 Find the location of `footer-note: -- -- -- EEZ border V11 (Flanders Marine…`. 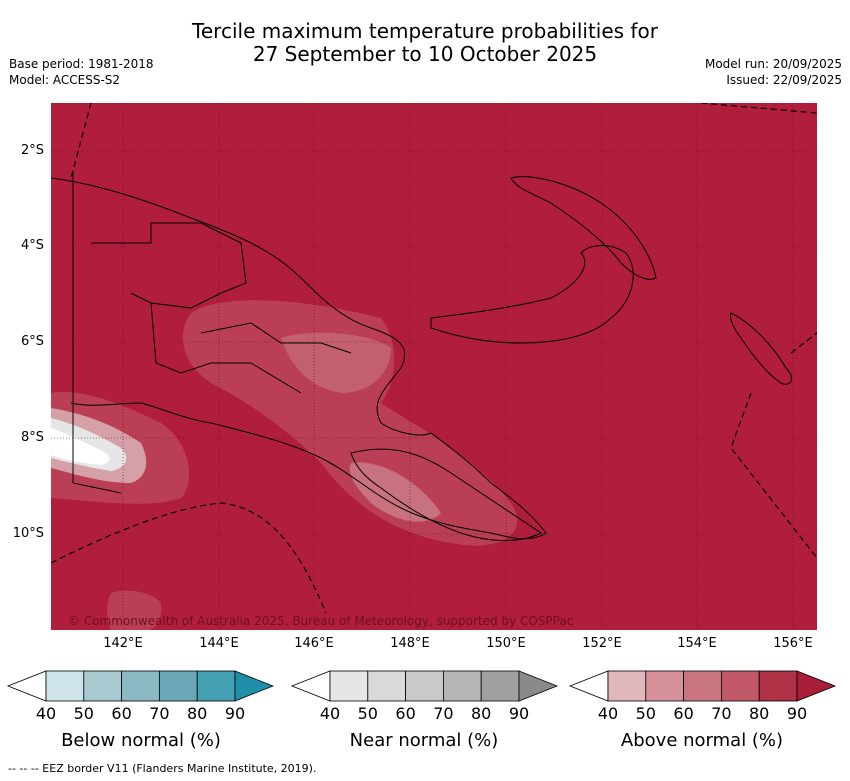

footer-note: -- -- -- EEZ border V11 (Flanders Marine… is located at coordinates (162, 768).